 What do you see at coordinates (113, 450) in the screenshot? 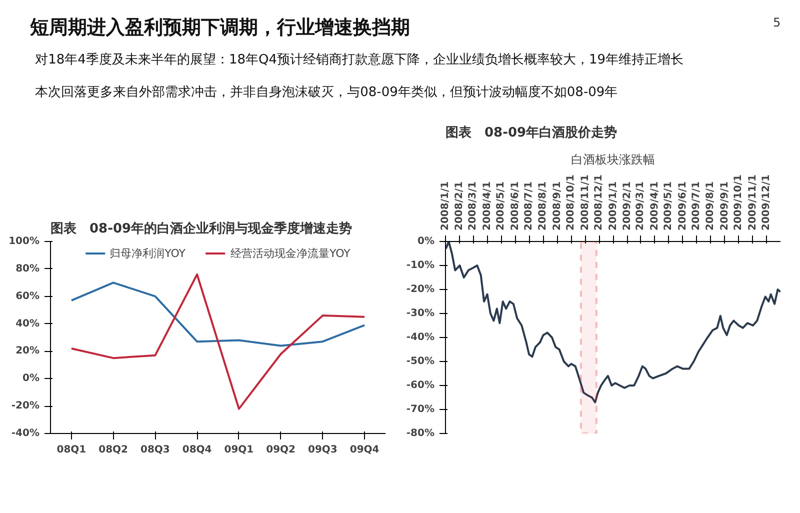
I see `x-tick-label: 08Q2` at bounding box center [113, 450].